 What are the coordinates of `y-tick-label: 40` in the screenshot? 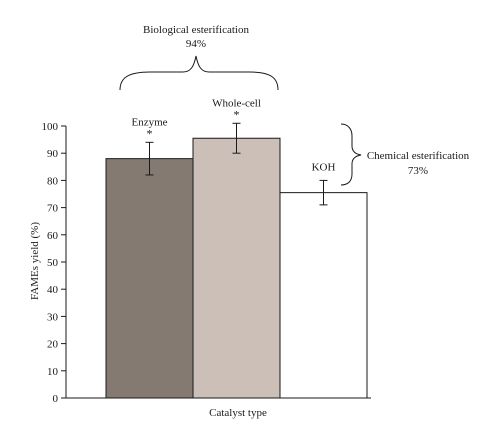 It's located at (53, 290).